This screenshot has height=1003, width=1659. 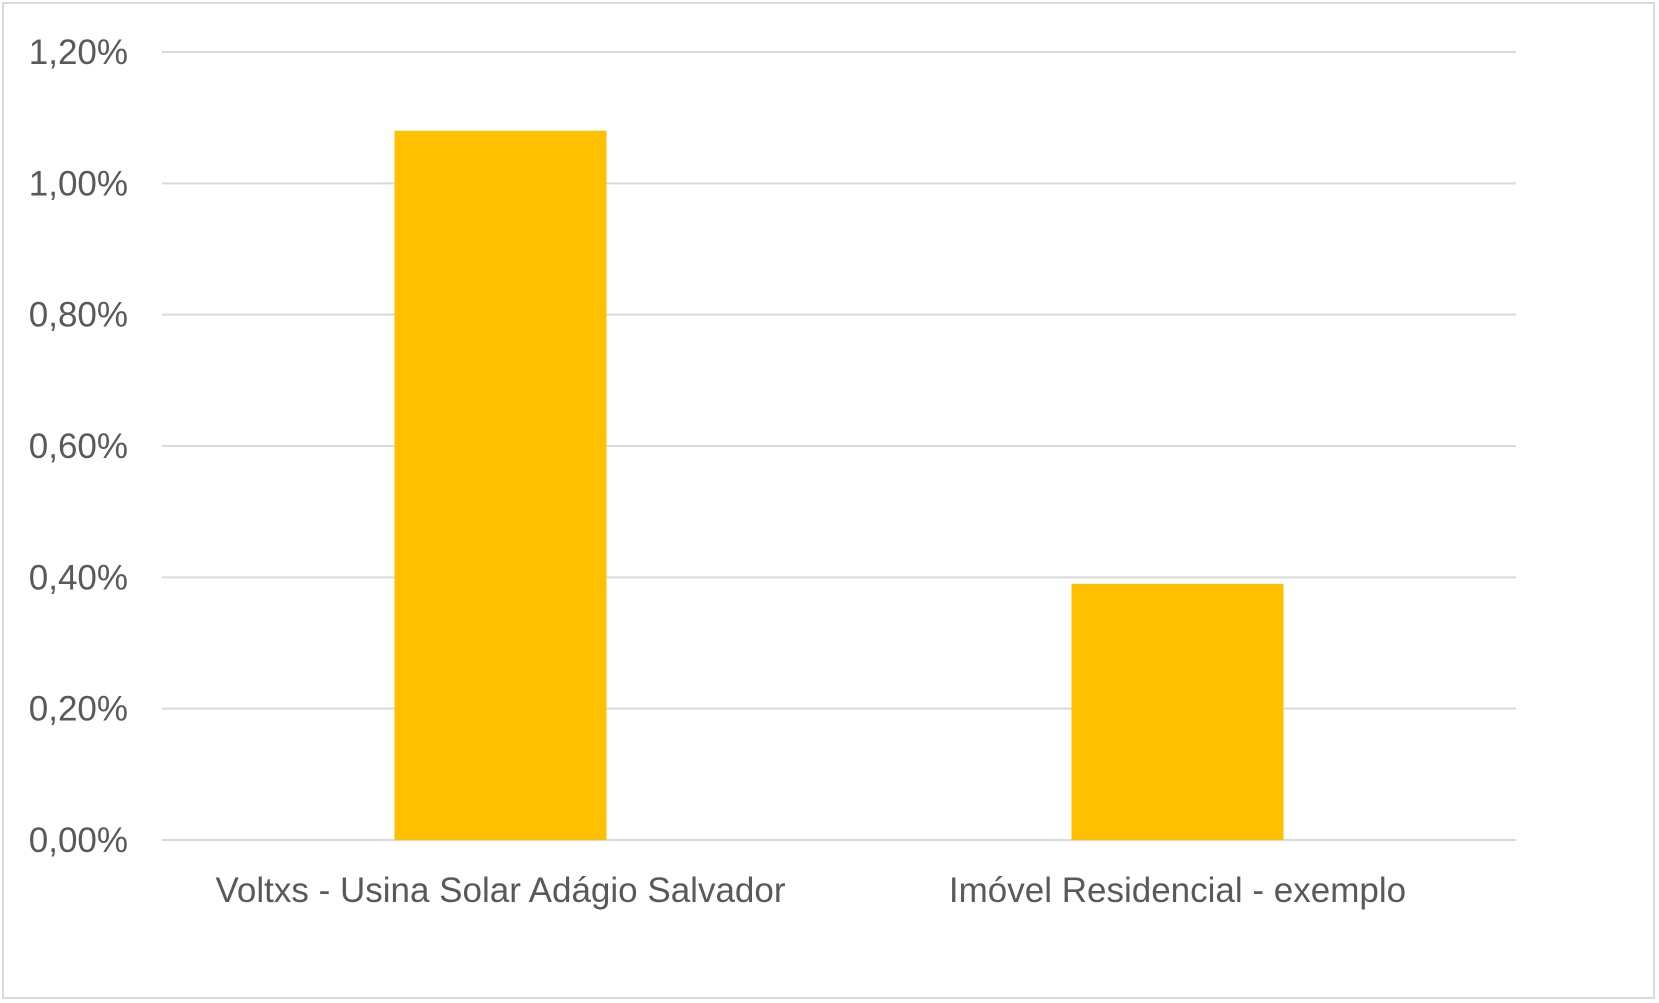 I want to click on y-tick-label: 0,00%, so click(x=78, y=840).